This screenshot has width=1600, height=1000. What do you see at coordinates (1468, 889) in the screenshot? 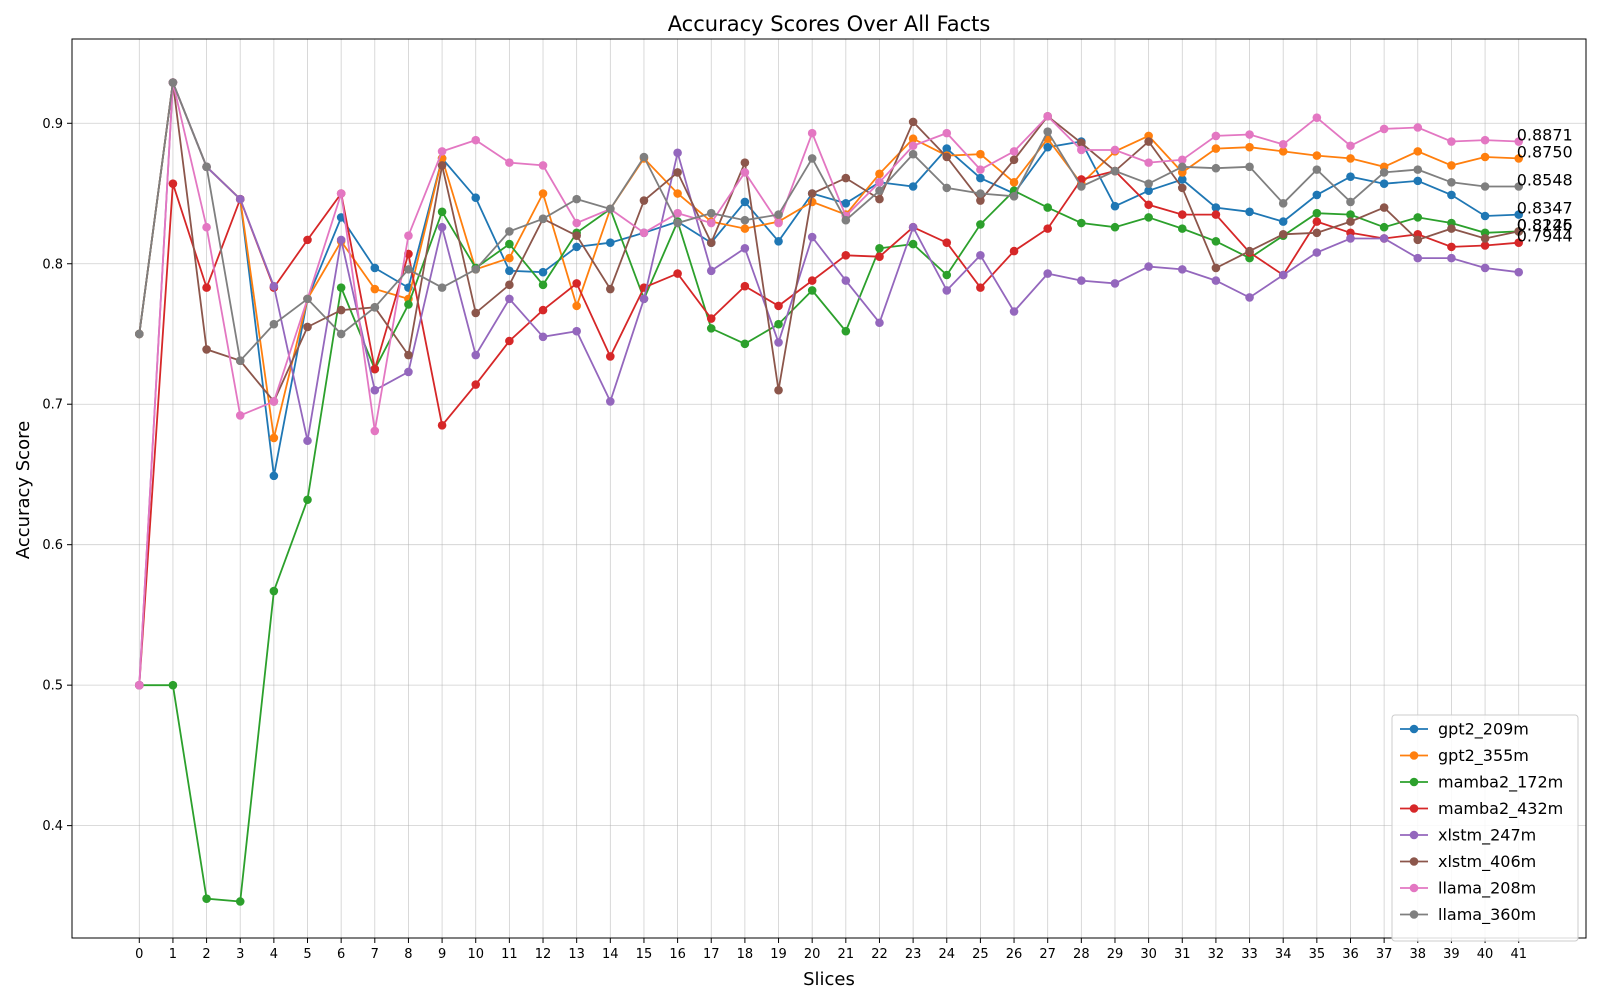
I see `legend-item-llama_208m: llama_208m` at bounding box center [1468, 889].